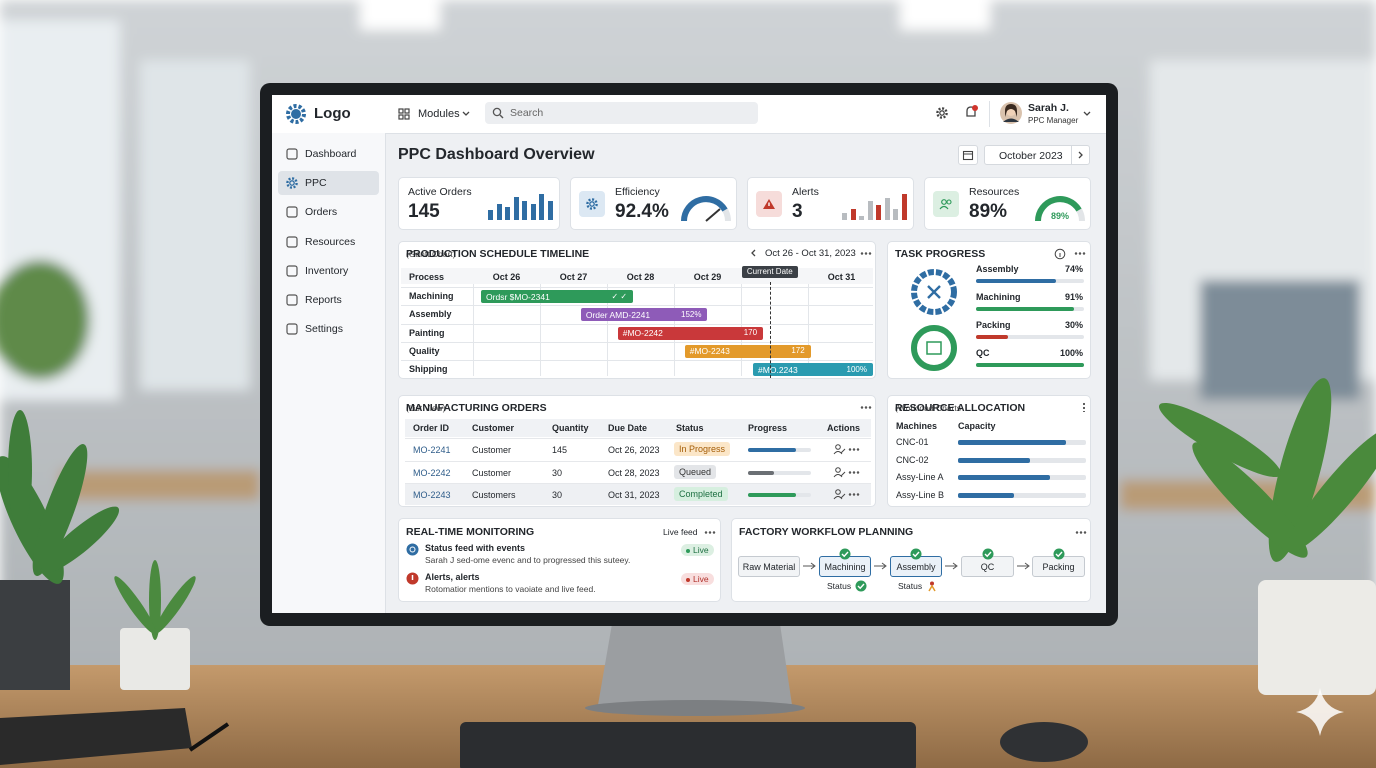 This screenshot has width=1376, height=768. What do you see at coordinates (1060, 254) in the screenshot?
I see `info-icon` at bounding box center [1060, 254].